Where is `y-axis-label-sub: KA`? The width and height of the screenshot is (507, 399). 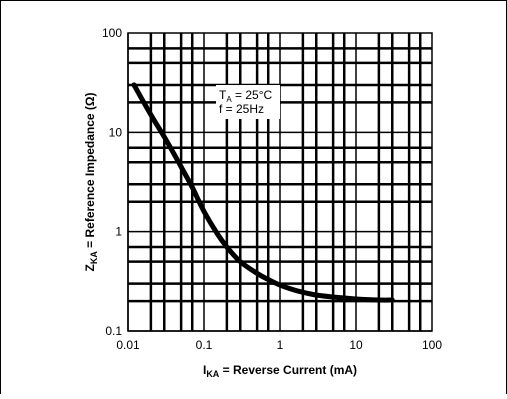 y-axis-label-sub: KA is located at coordinates (94, 257).